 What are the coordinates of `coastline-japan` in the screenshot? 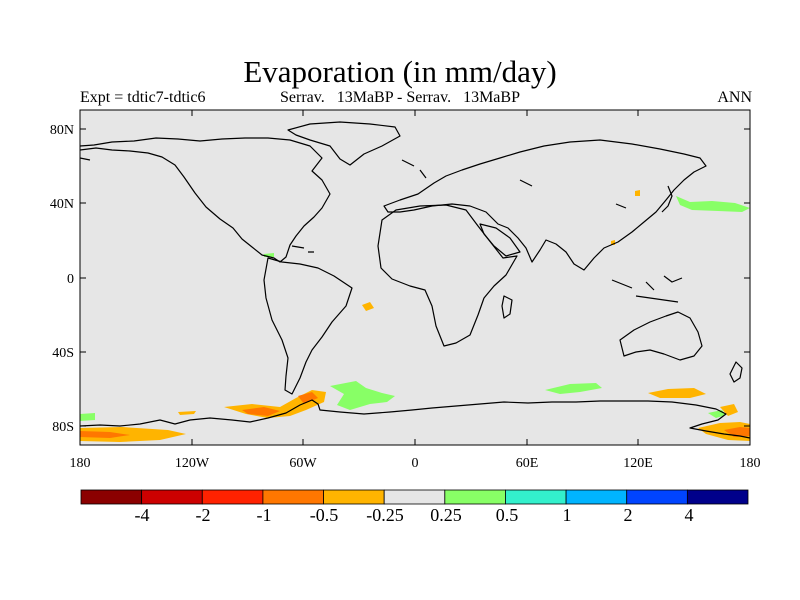 It's located at (667, 199).